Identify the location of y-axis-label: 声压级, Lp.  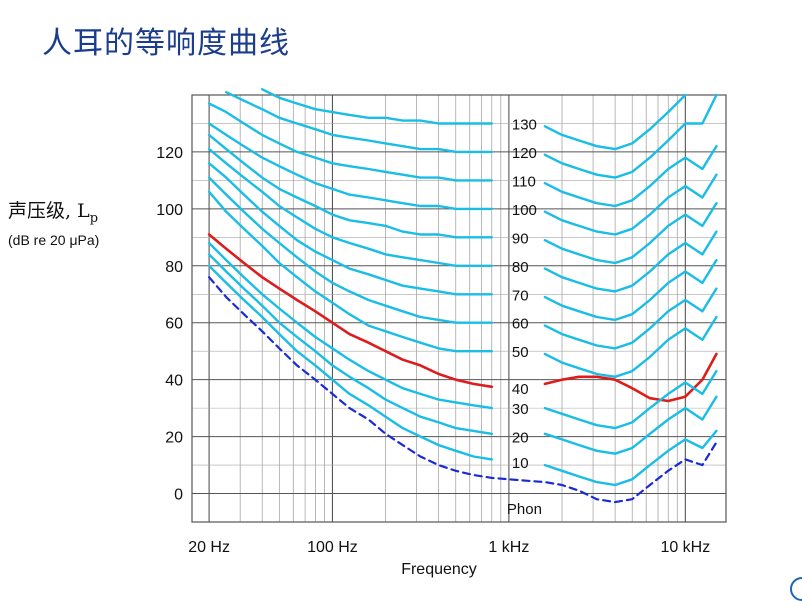
(53, 211).